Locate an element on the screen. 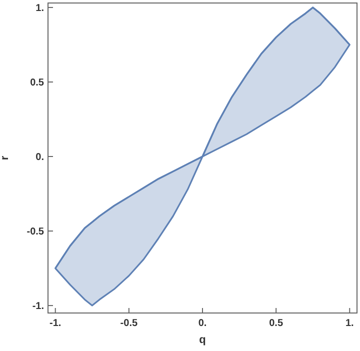  x-axis-title: q is located at coordinates (202, 340).